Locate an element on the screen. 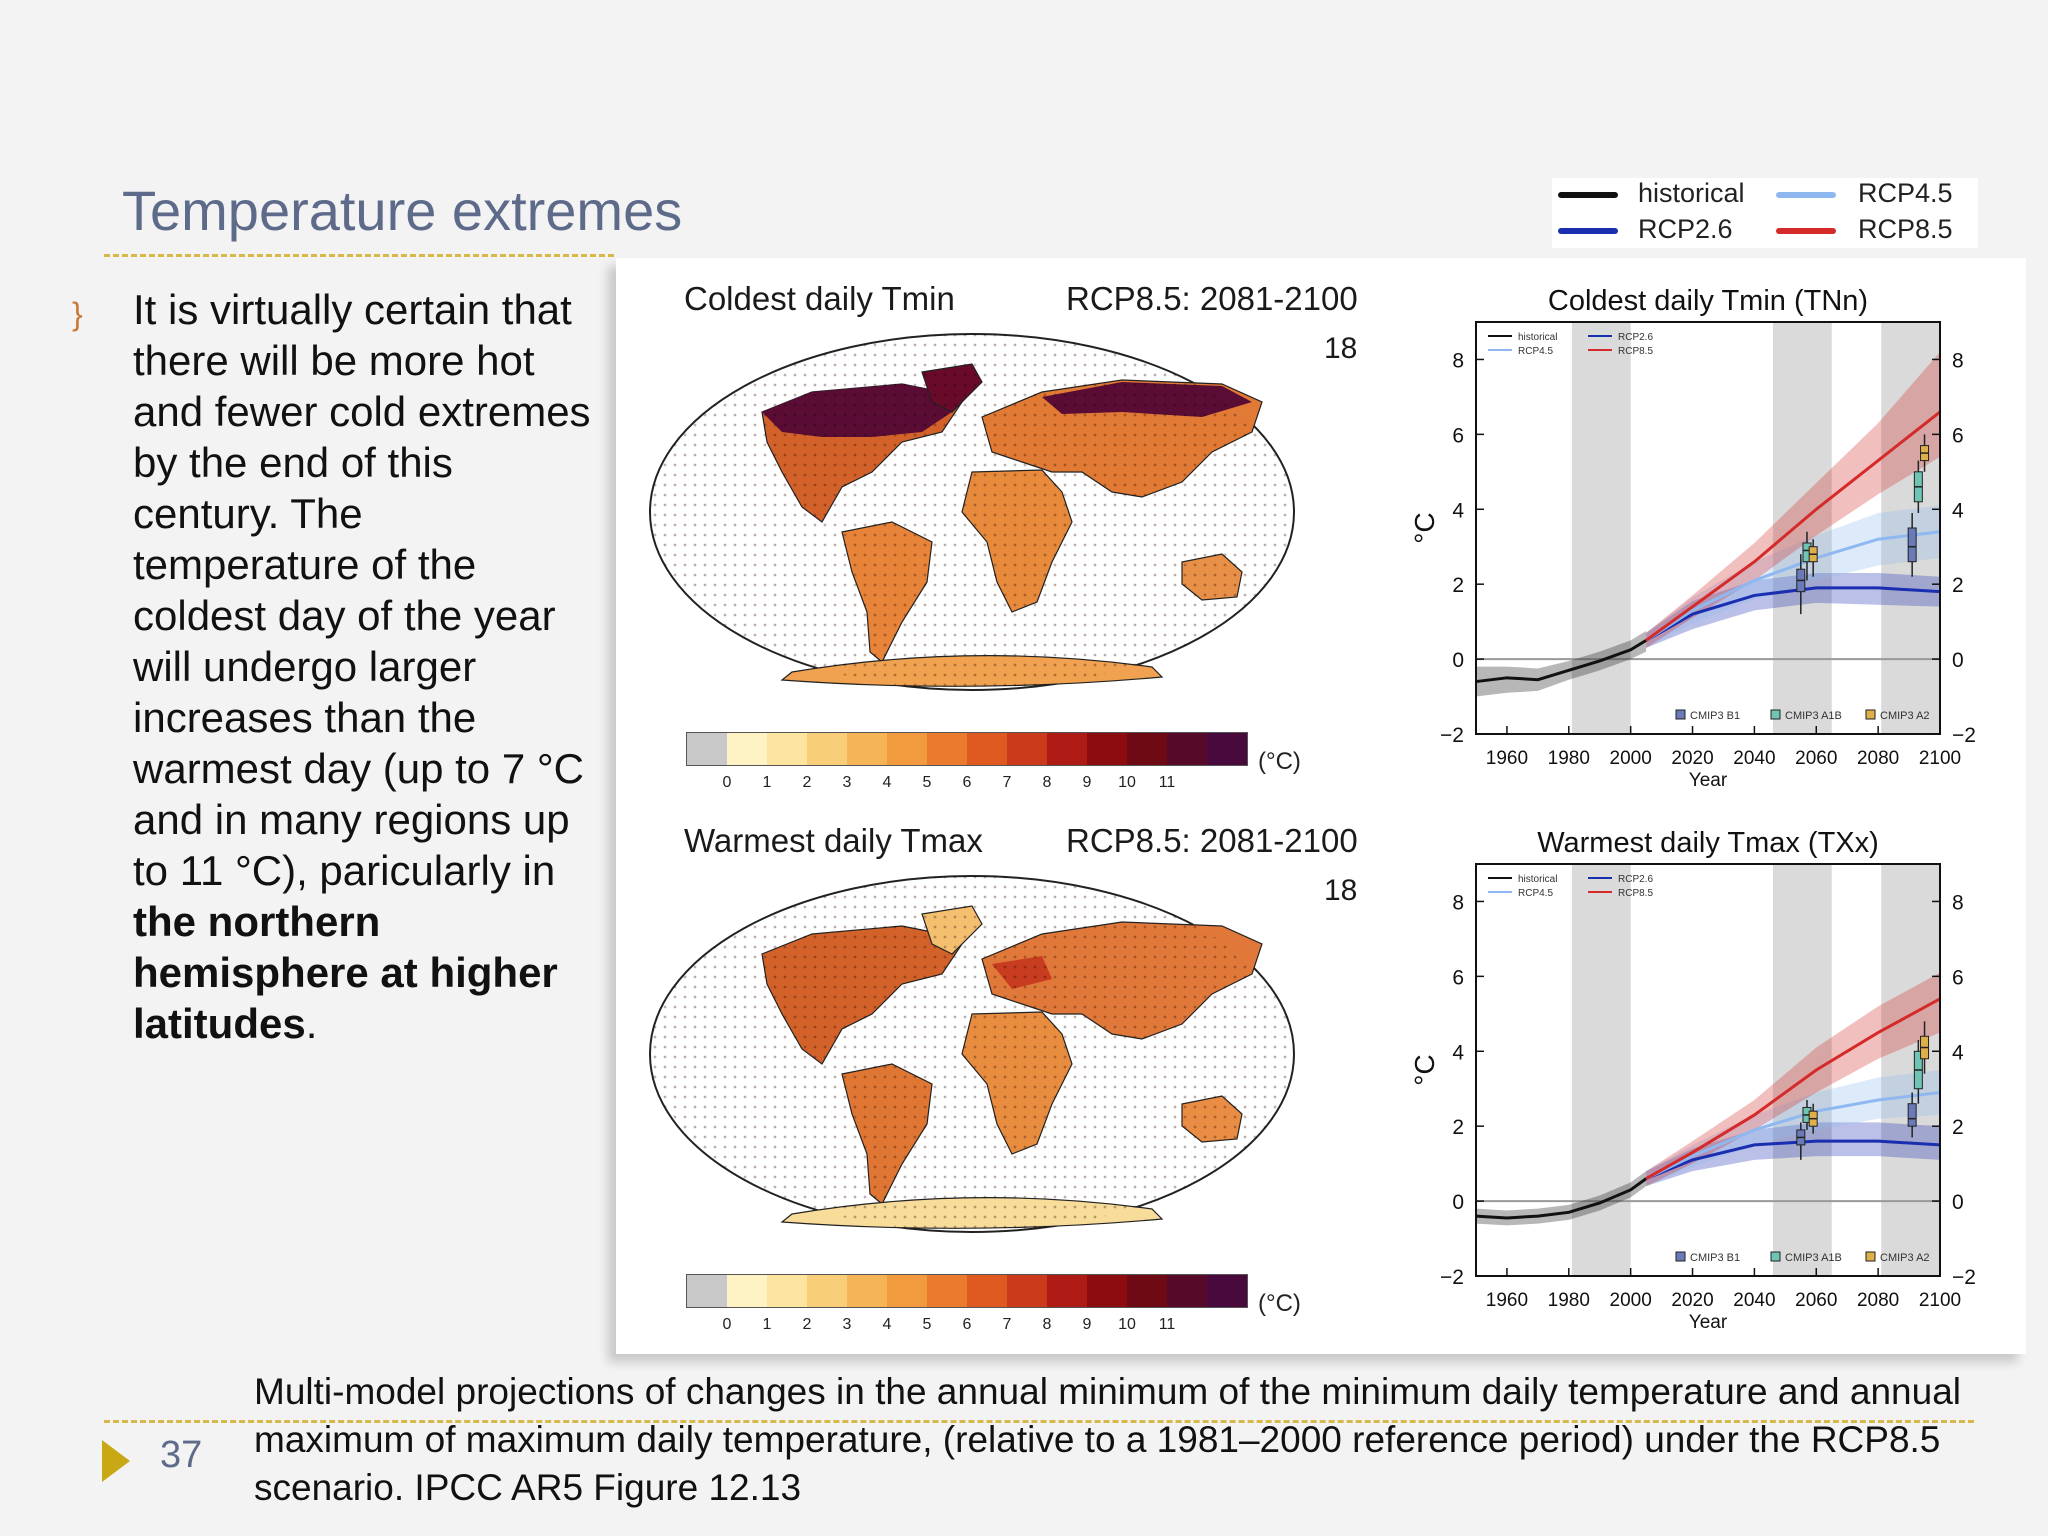 This screenshot has height=1536, width=2048. y-tick-label-right: 0 is located at coordinates (1958, 1202).